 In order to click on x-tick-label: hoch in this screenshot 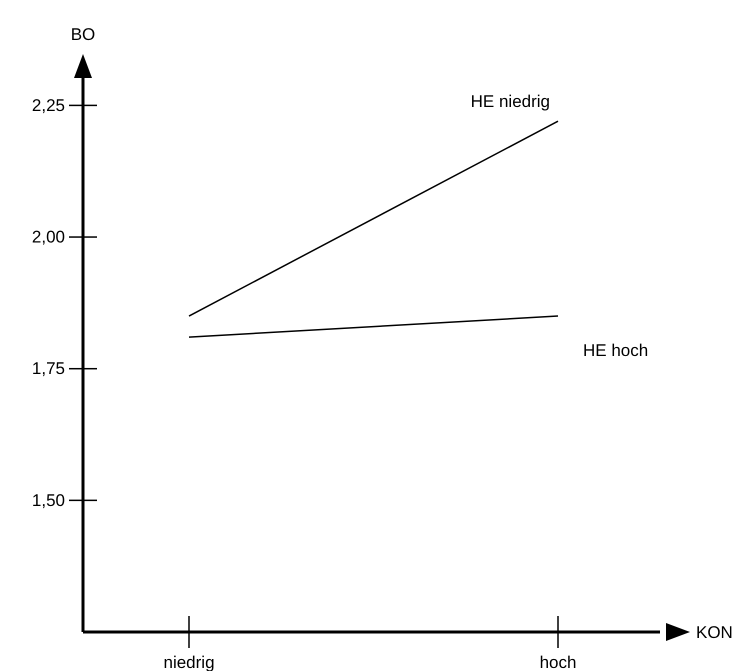, I will do `click(558, 662)`.